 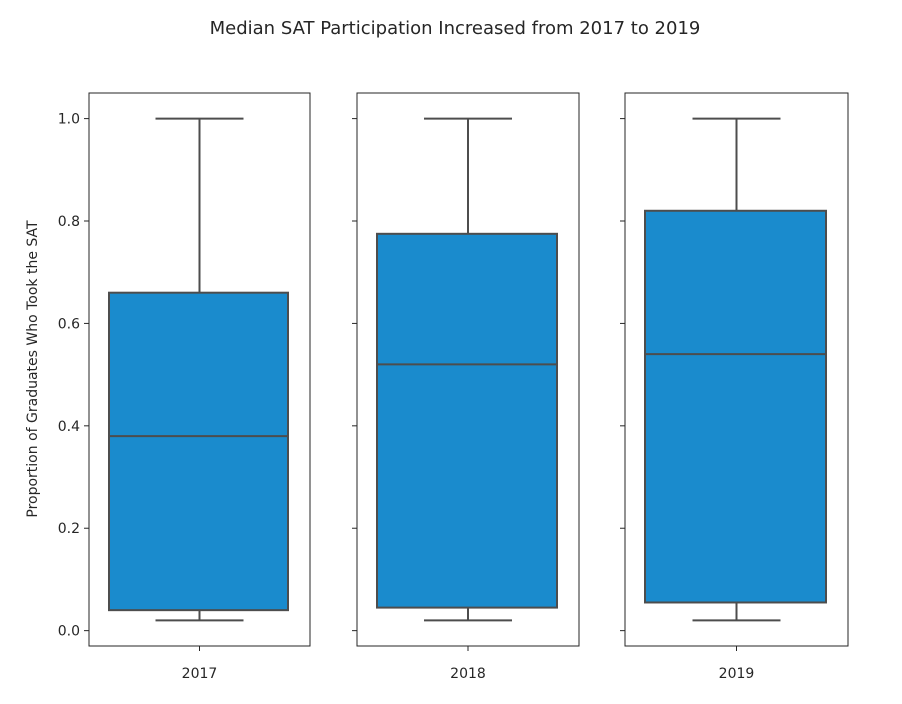 What do you see at coordinates (69, 324) in the screenshot?
I see `y-tick-label: 0.6` at bounding box center [69, 324].